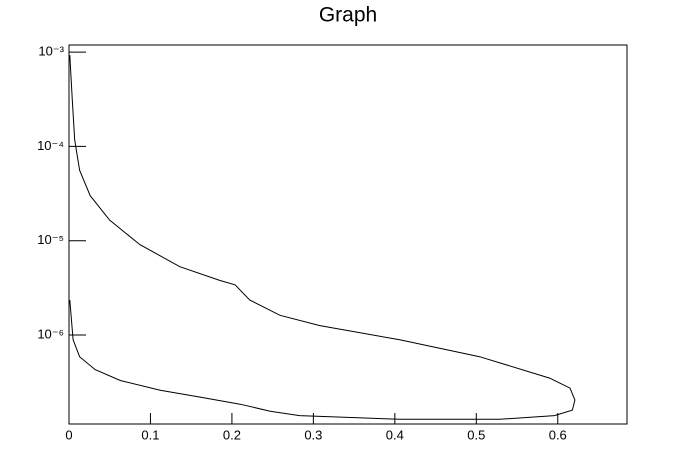  I want to click on y-tick-label: 10⁻³, so click(51, 51).